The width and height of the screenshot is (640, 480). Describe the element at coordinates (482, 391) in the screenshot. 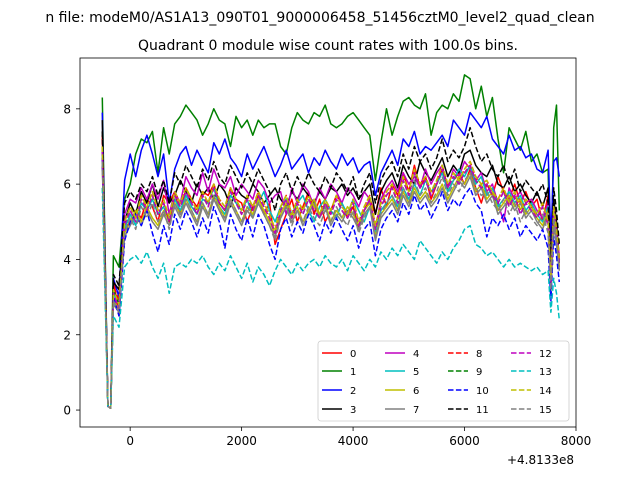

I see `legend-label-10: 10` at that location.